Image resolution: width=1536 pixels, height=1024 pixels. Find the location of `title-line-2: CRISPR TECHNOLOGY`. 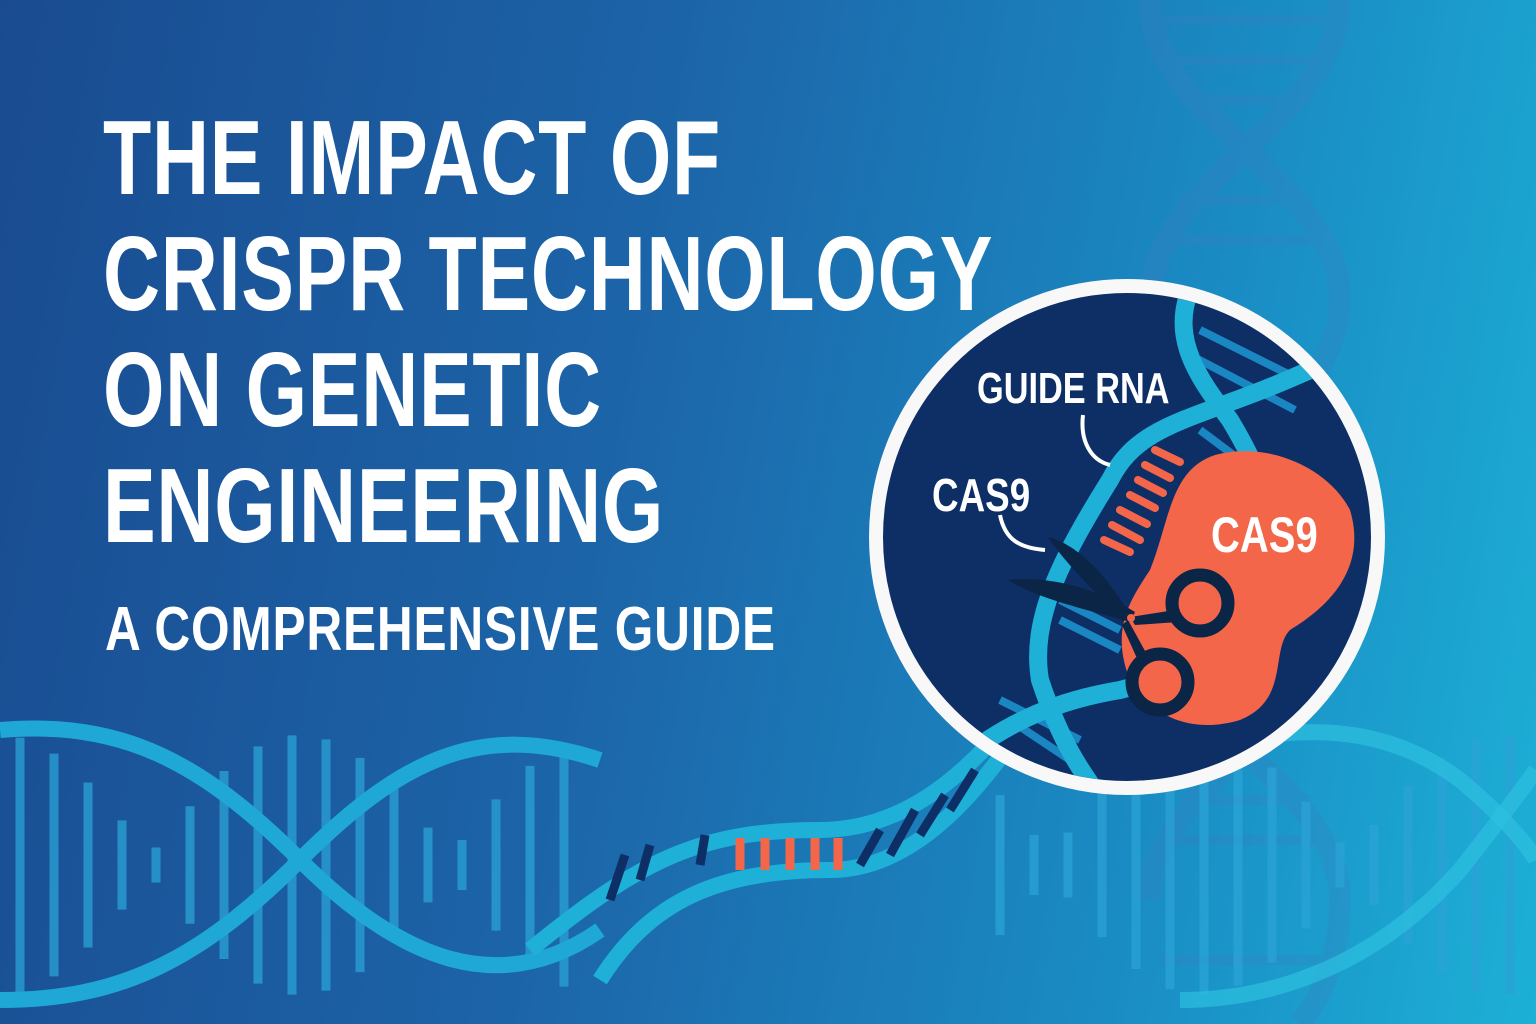

title-line-2: CRISPR TECHNOLOGY is located at coordinates (548, 274).